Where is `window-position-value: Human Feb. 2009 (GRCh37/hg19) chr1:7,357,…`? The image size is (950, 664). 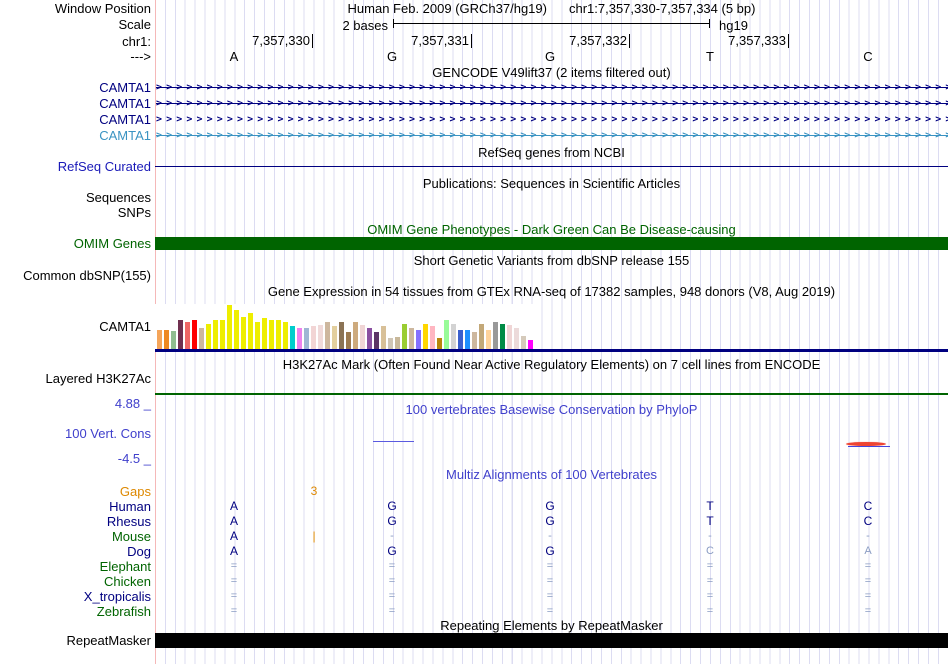
window-position-value: Human Feb. 2009 (GRCh37/hg19) chr1:7,357,… is located at coordinates (551, 9).